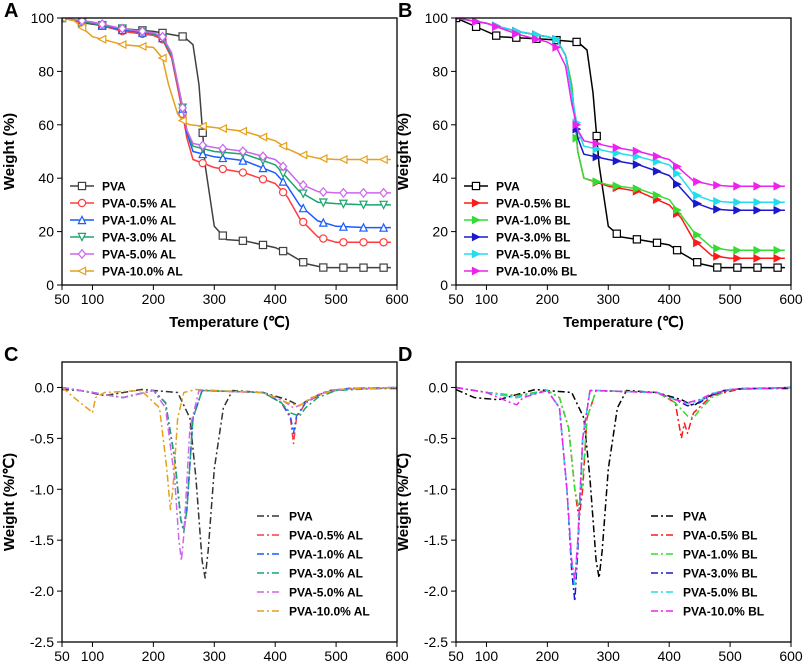 Image resolution: width=809 pixels, height=671 pixels. I want to click on y-tick-label-a-0: 0, so click(50, 285).